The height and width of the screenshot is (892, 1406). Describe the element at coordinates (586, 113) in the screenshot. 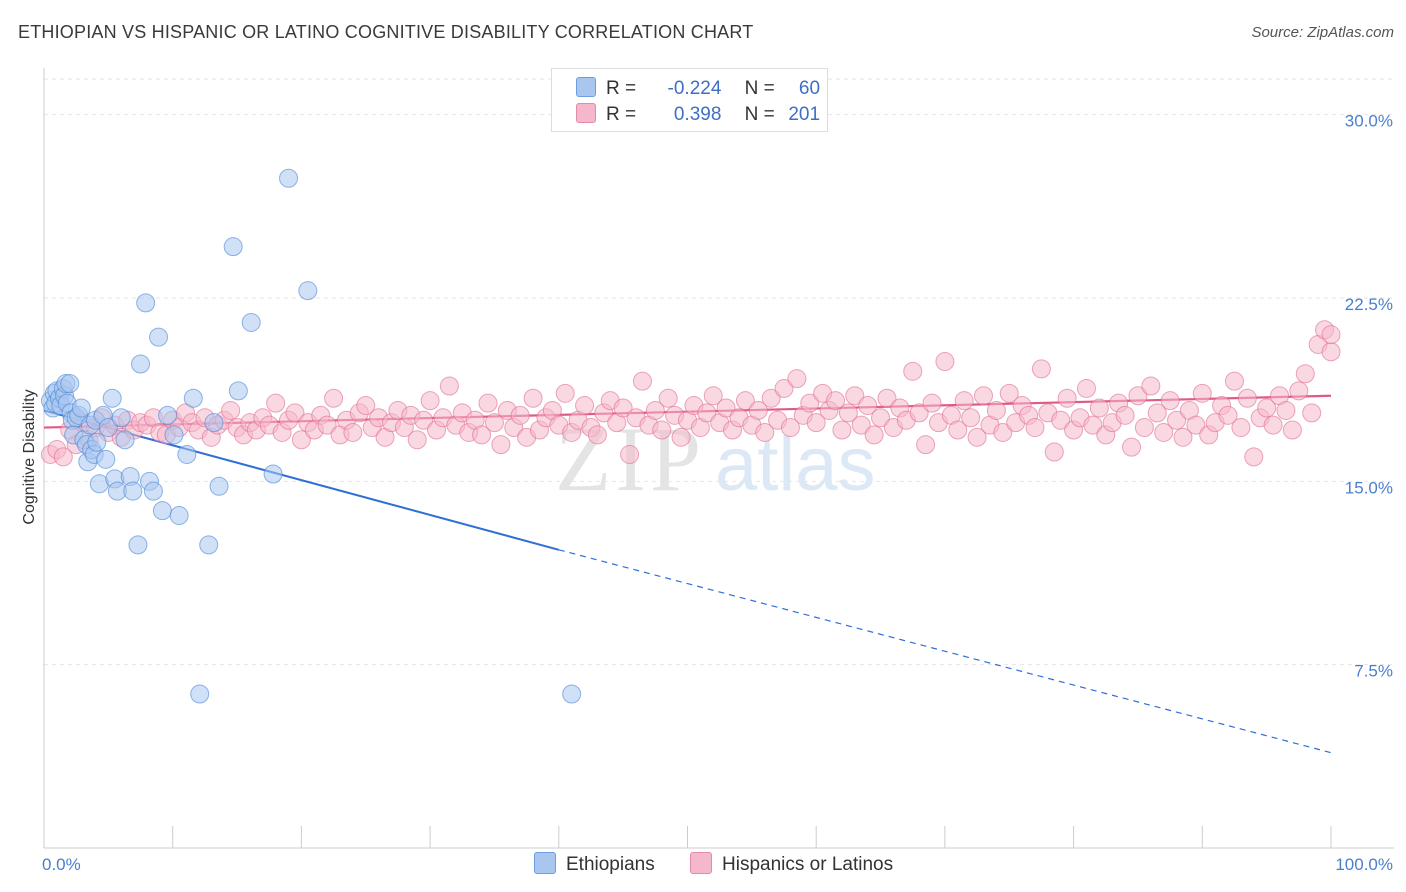

I see `legend-swatch-hispanics` at that location.